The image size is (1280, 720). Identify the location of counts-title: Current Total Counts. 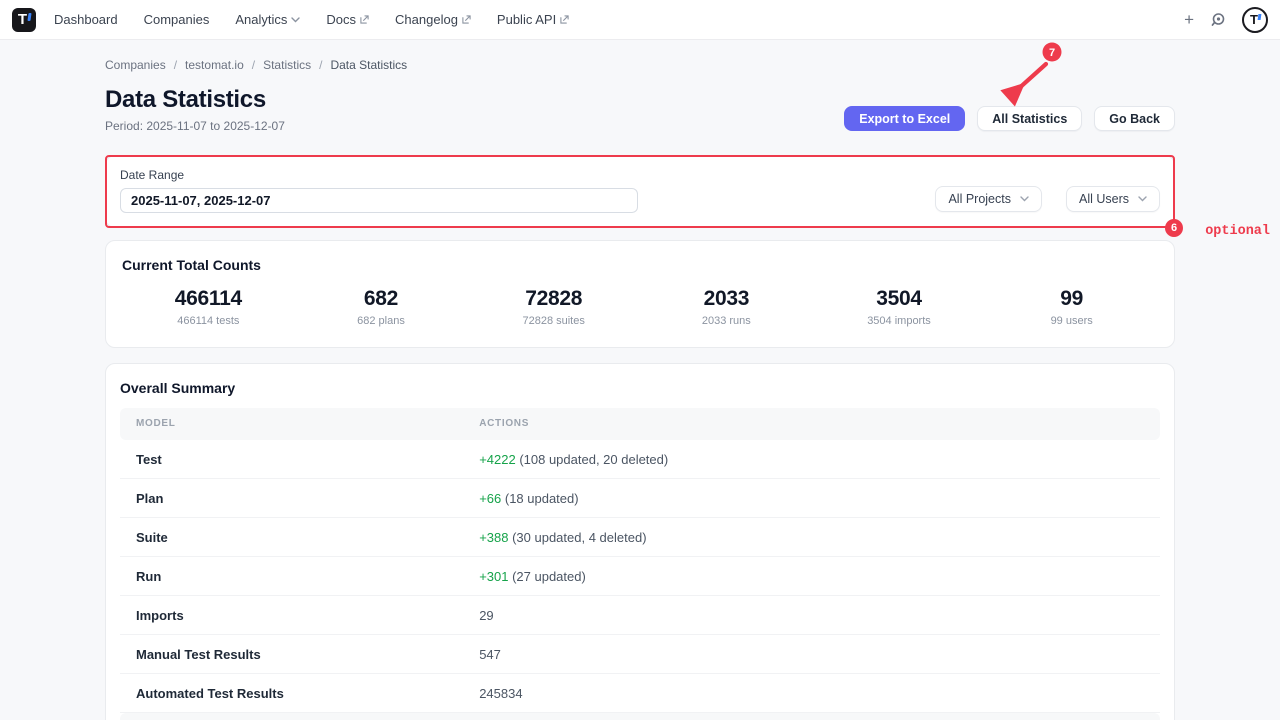
(191, 265).